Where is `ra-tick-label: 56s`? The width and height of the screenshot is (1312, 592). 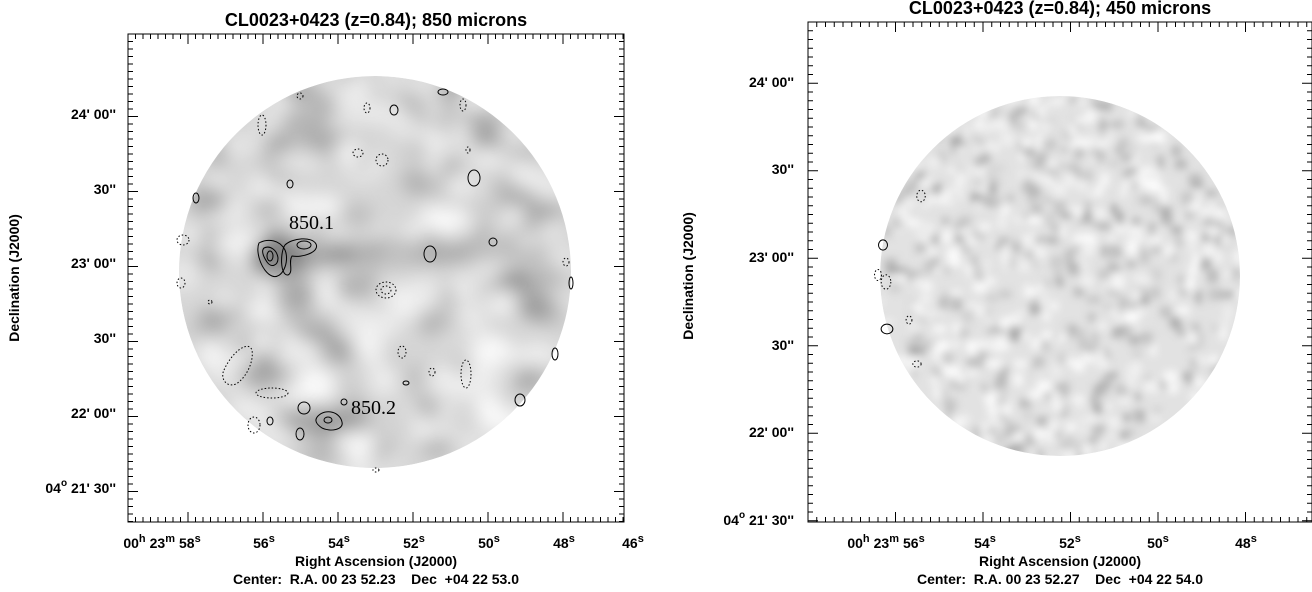
ra-tick-label: 56s is located at coordinates (264, 542).